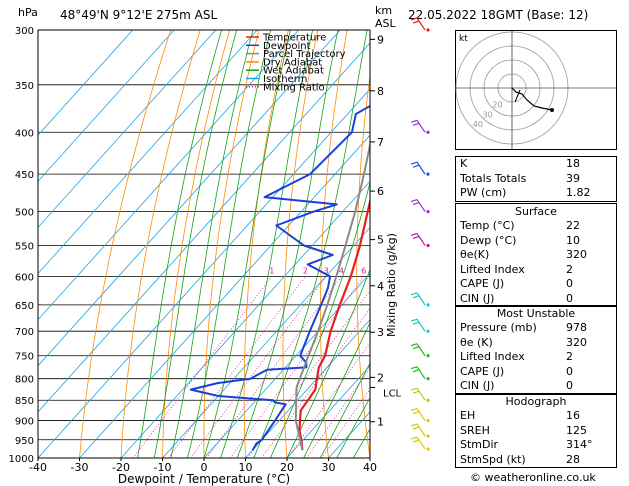 This screenshot has height=486, width=629. I want to click on hodograph-table-title: Hodograph, so click(536, 401).